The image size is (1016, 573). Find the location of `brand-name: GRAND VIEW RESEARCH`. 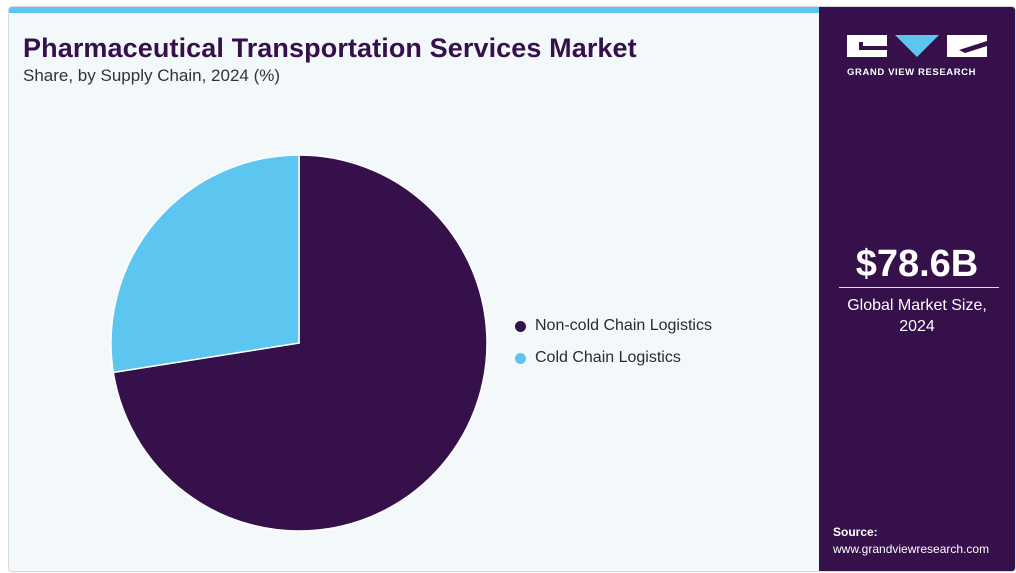

brand-name: GRAND VIEW RESEARCH is located at coordinates (912, 72).